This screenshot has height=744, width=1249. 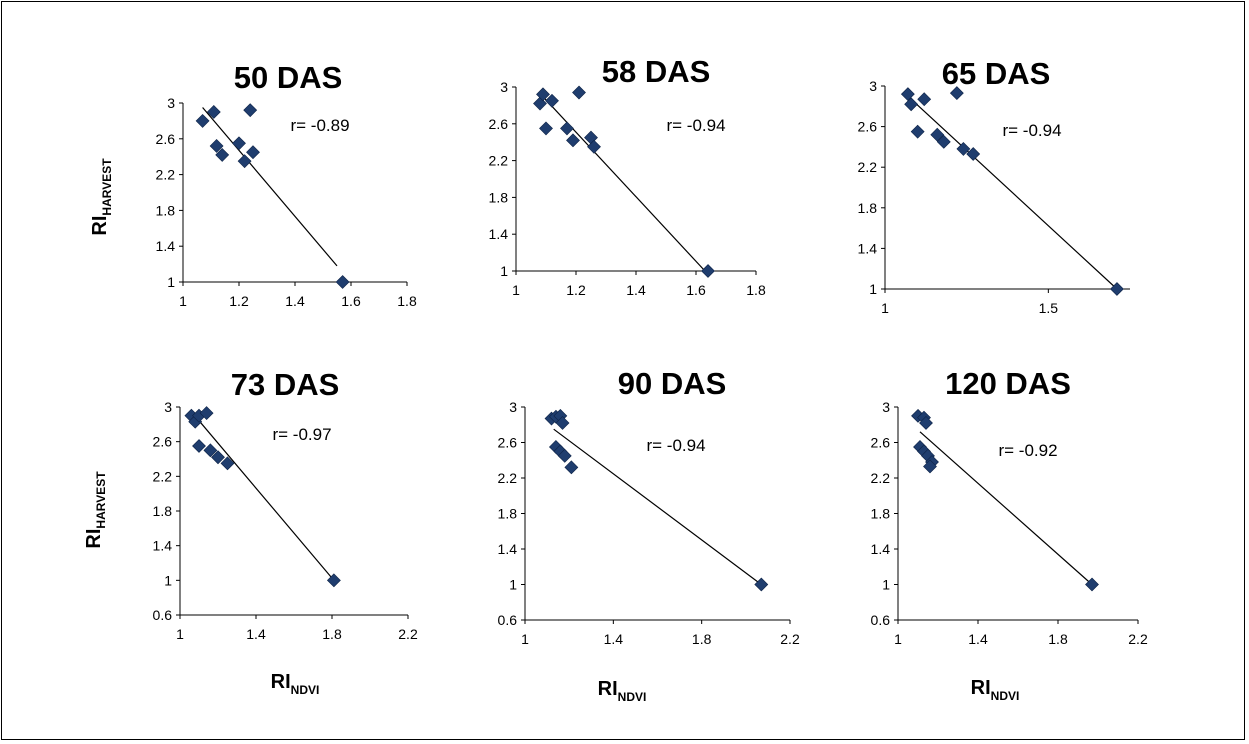 I want to click on chart-panel: 1 1.4 1.8 2.2 2.6 3 1 1.5 65 DAS r= -0.94, so click(x=994, y=186).